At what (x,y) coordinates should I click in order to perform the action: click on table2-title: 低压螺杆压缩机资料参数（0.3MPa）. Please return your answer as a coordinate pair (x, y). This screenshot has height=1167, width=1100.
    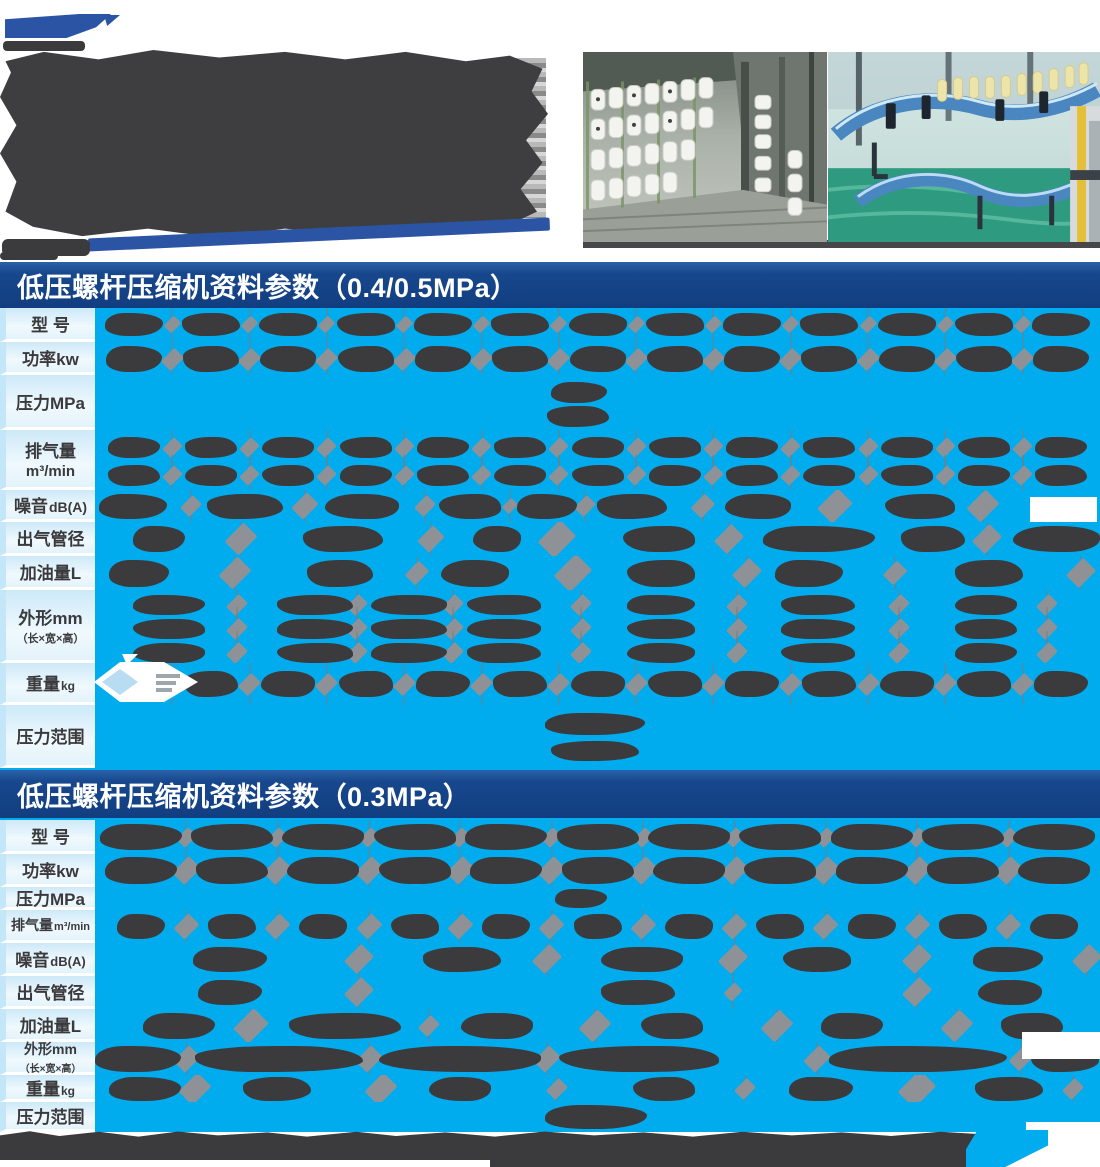
    Looking at the image, I should click on (244, 796).